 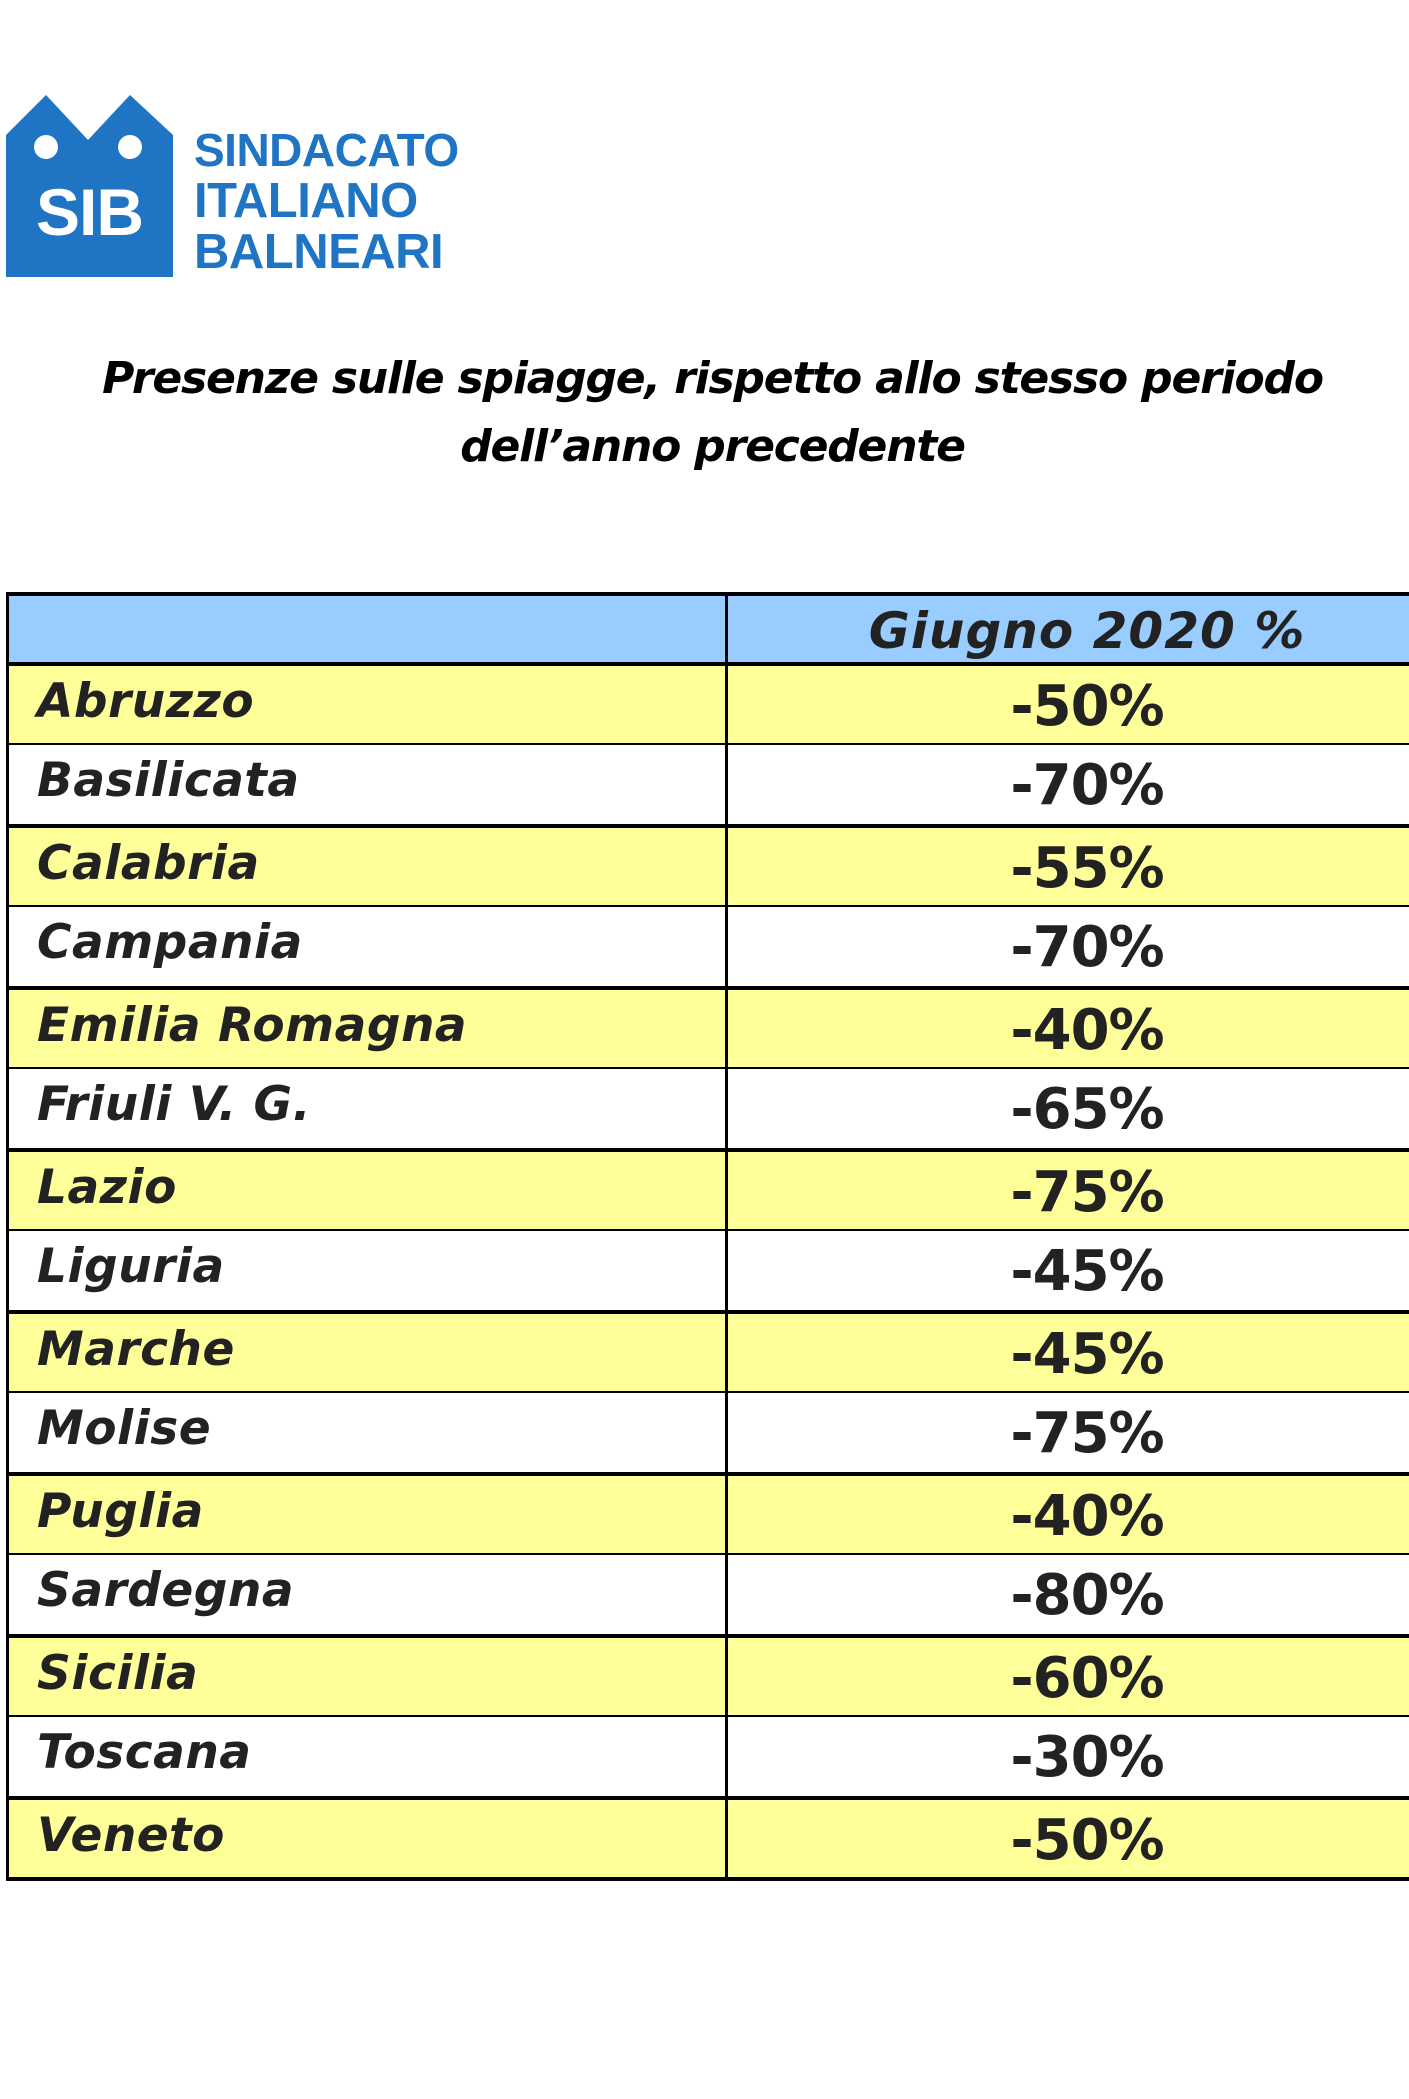 I want to click on table-row: Molise -75%, so click(x=709, y=1431).